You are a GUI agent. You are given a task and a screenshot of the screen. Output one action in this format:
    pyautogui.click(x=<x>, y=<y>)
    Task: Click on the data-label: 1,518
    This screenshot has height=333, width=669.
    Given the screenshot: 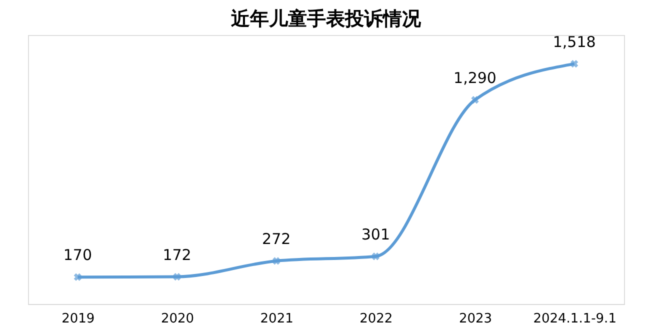 What is the action you would take?
    pyautogui.click(x=574, y=41)
    